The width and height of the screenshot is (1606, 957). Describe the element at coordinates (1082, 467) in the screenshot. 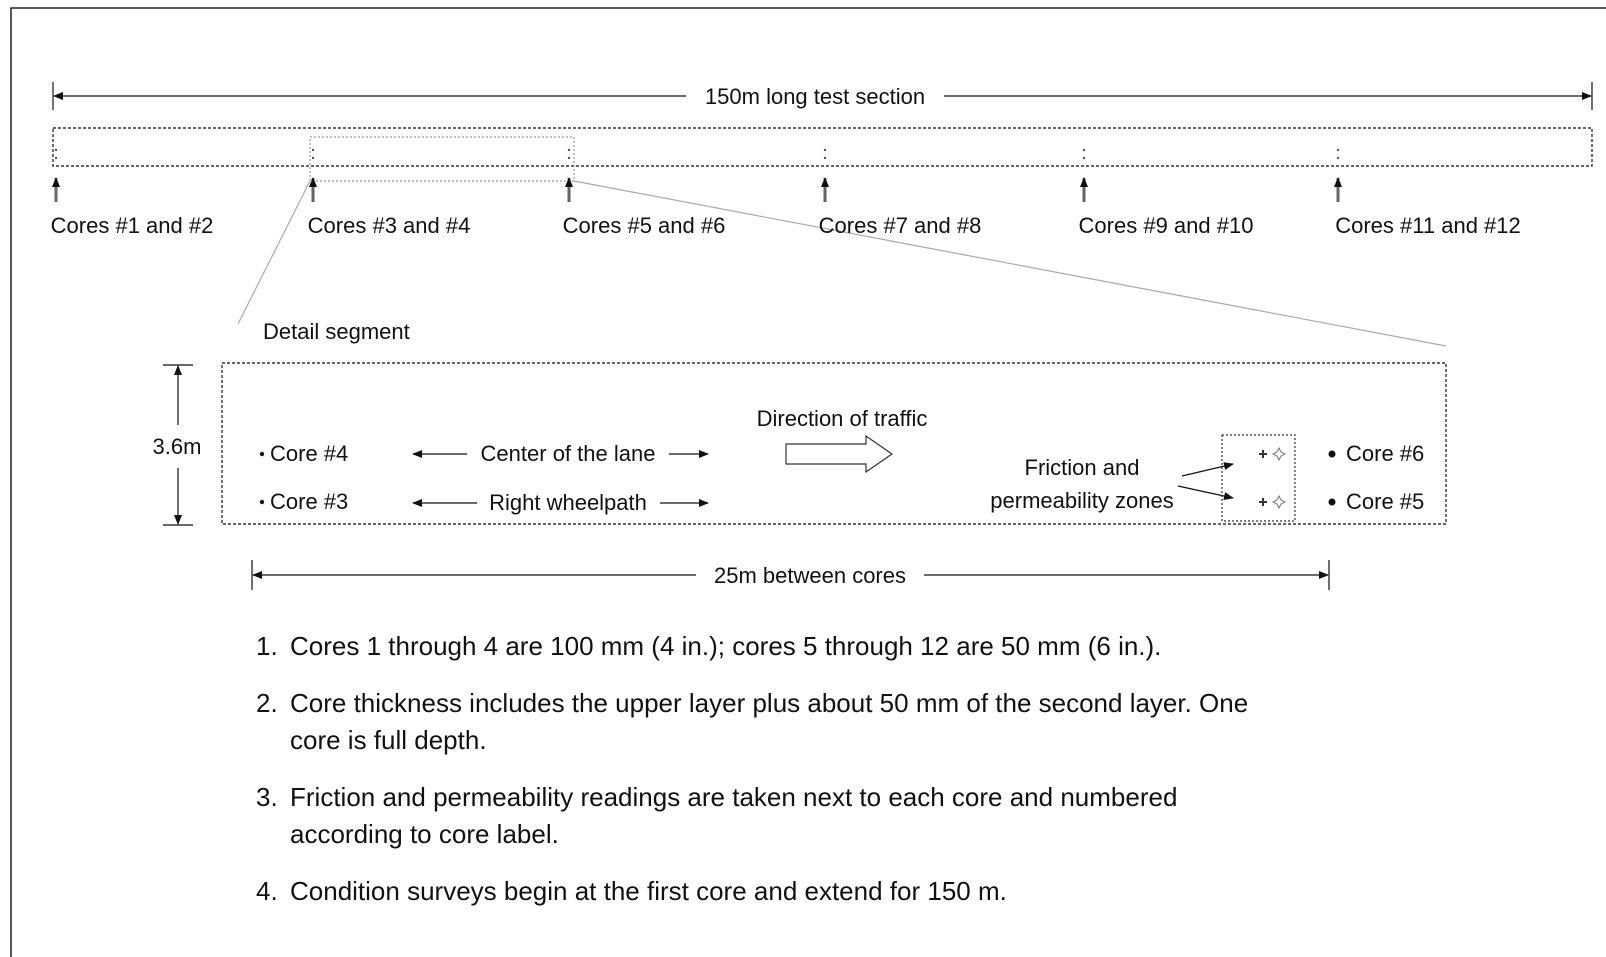

I see `zones-label-line1: Friction and` at that location.